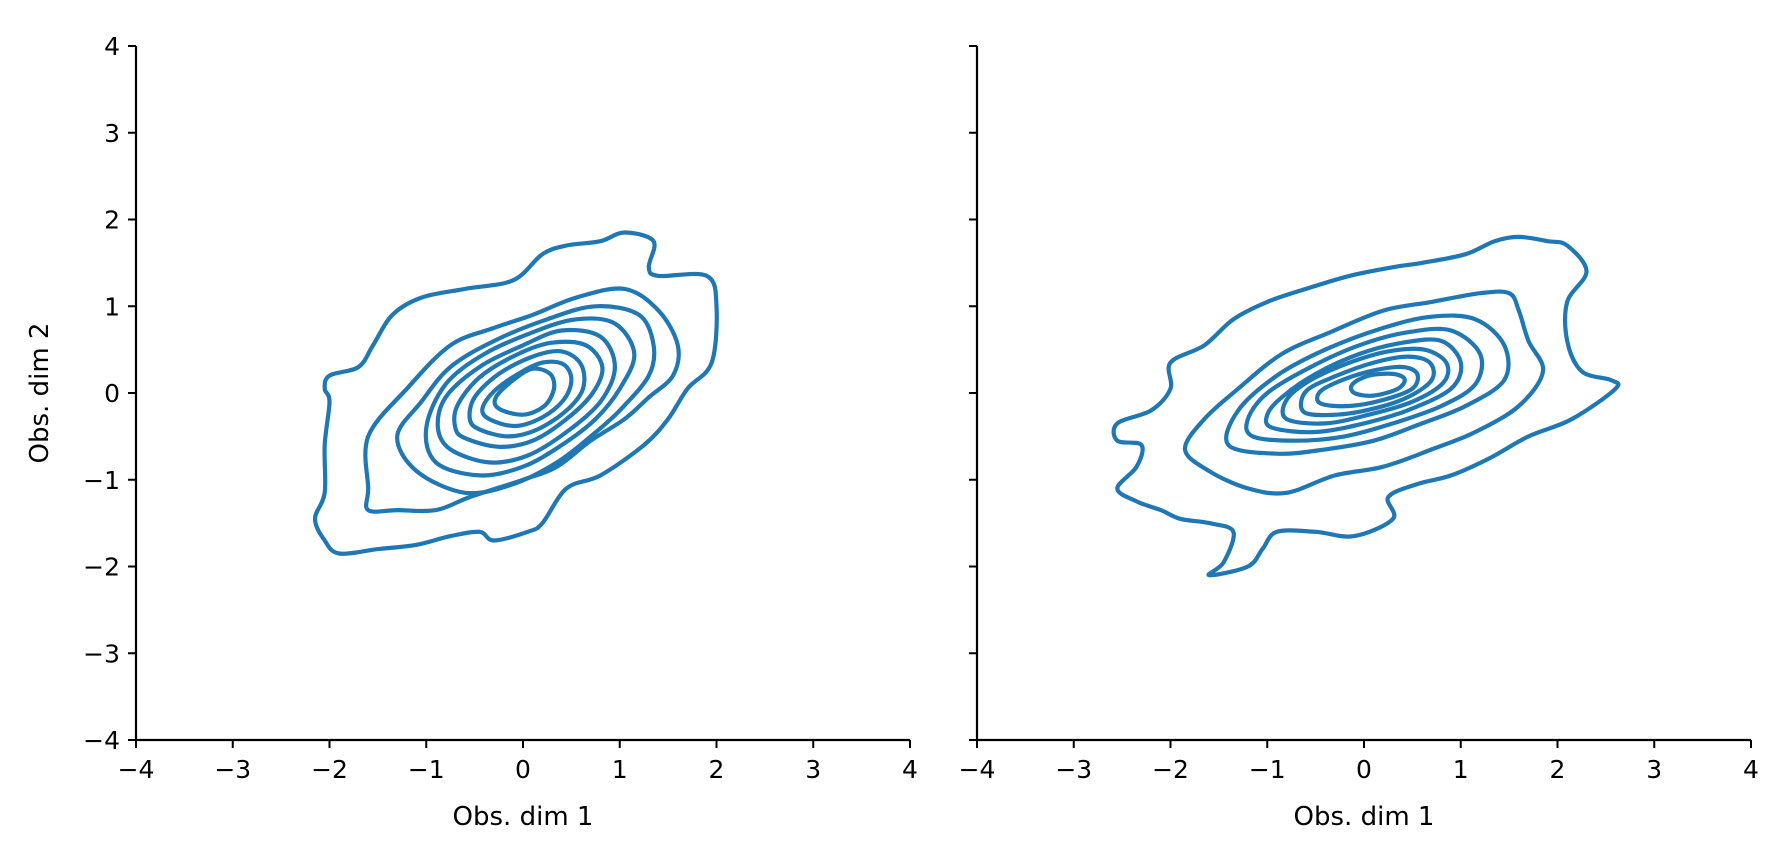 The height and width of the screenshot is (861, 1786). I want to click on y-tick-label: 1, so click(112, 306).